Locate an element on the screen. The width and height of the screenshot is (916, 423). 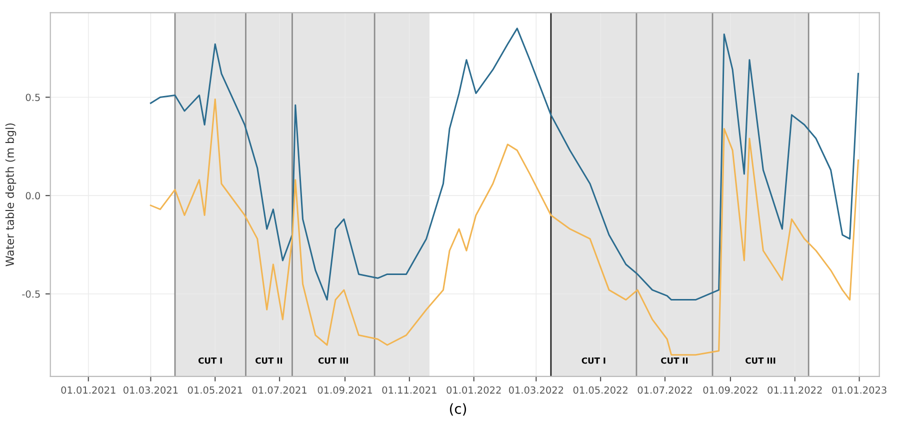
x-tick-label: 01.11.2021 is located at coordinates (409, 390).